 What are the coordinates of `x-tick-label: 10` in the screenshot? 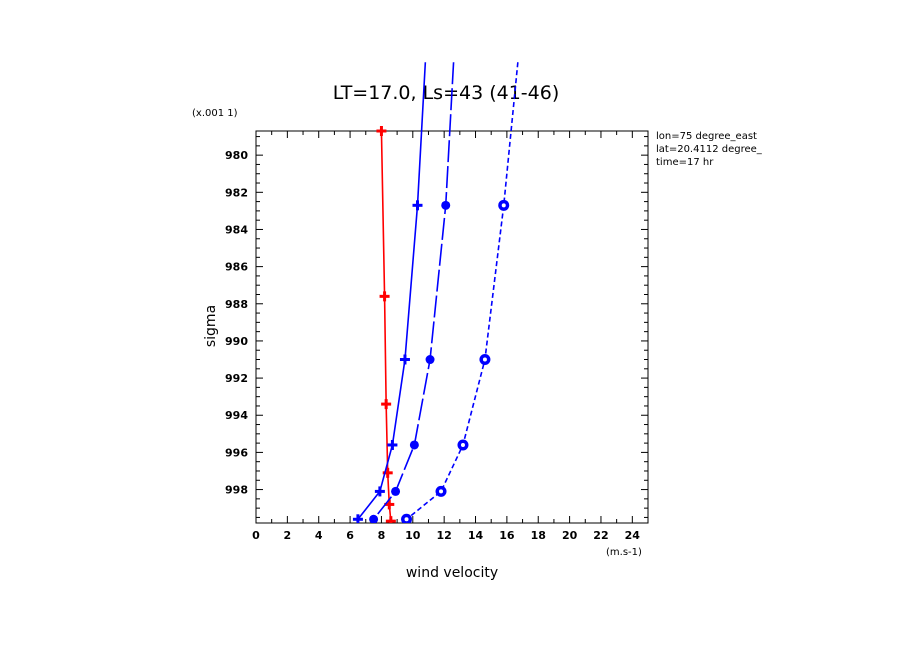 It's located at (413, 535).